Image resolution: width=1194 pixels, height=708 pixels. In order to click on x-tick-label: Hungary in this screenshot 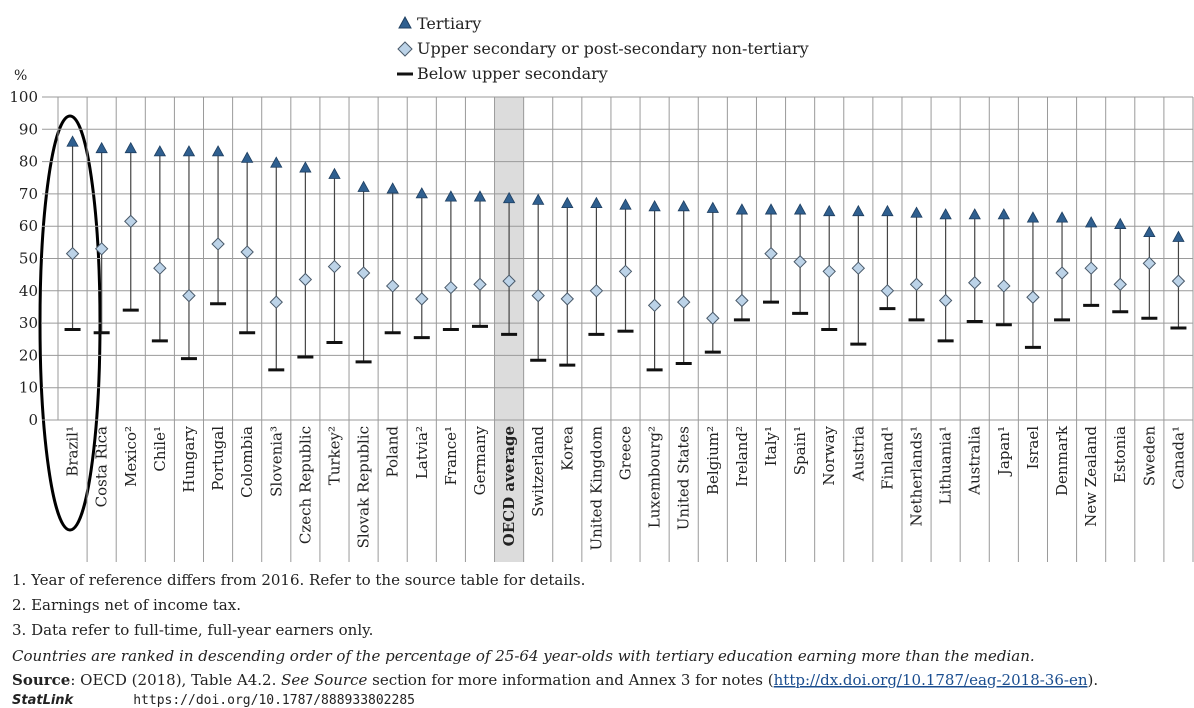, I will do `click(189, 458)`.